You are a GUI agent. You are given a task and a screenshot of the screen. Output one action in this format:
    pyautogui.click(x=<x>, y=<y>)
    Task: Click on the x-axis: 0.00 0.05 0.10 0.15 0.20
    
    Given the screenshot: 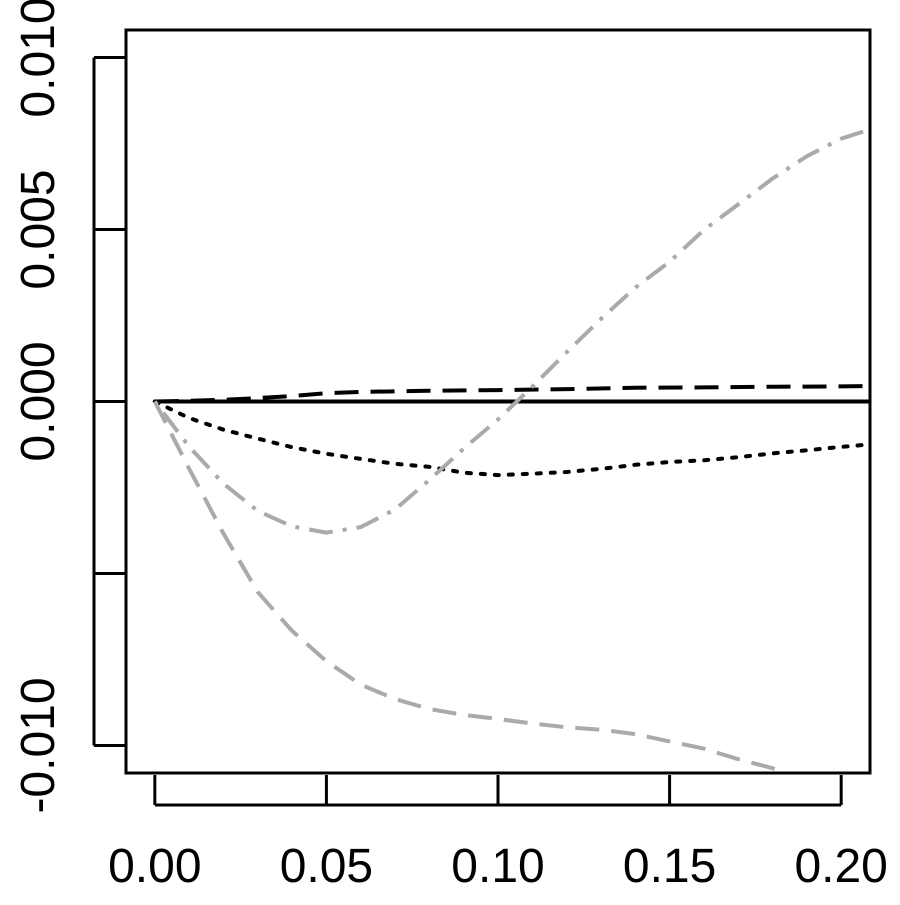 What is the action you would take?
    pyautogui.click(x=498, y=834)
    